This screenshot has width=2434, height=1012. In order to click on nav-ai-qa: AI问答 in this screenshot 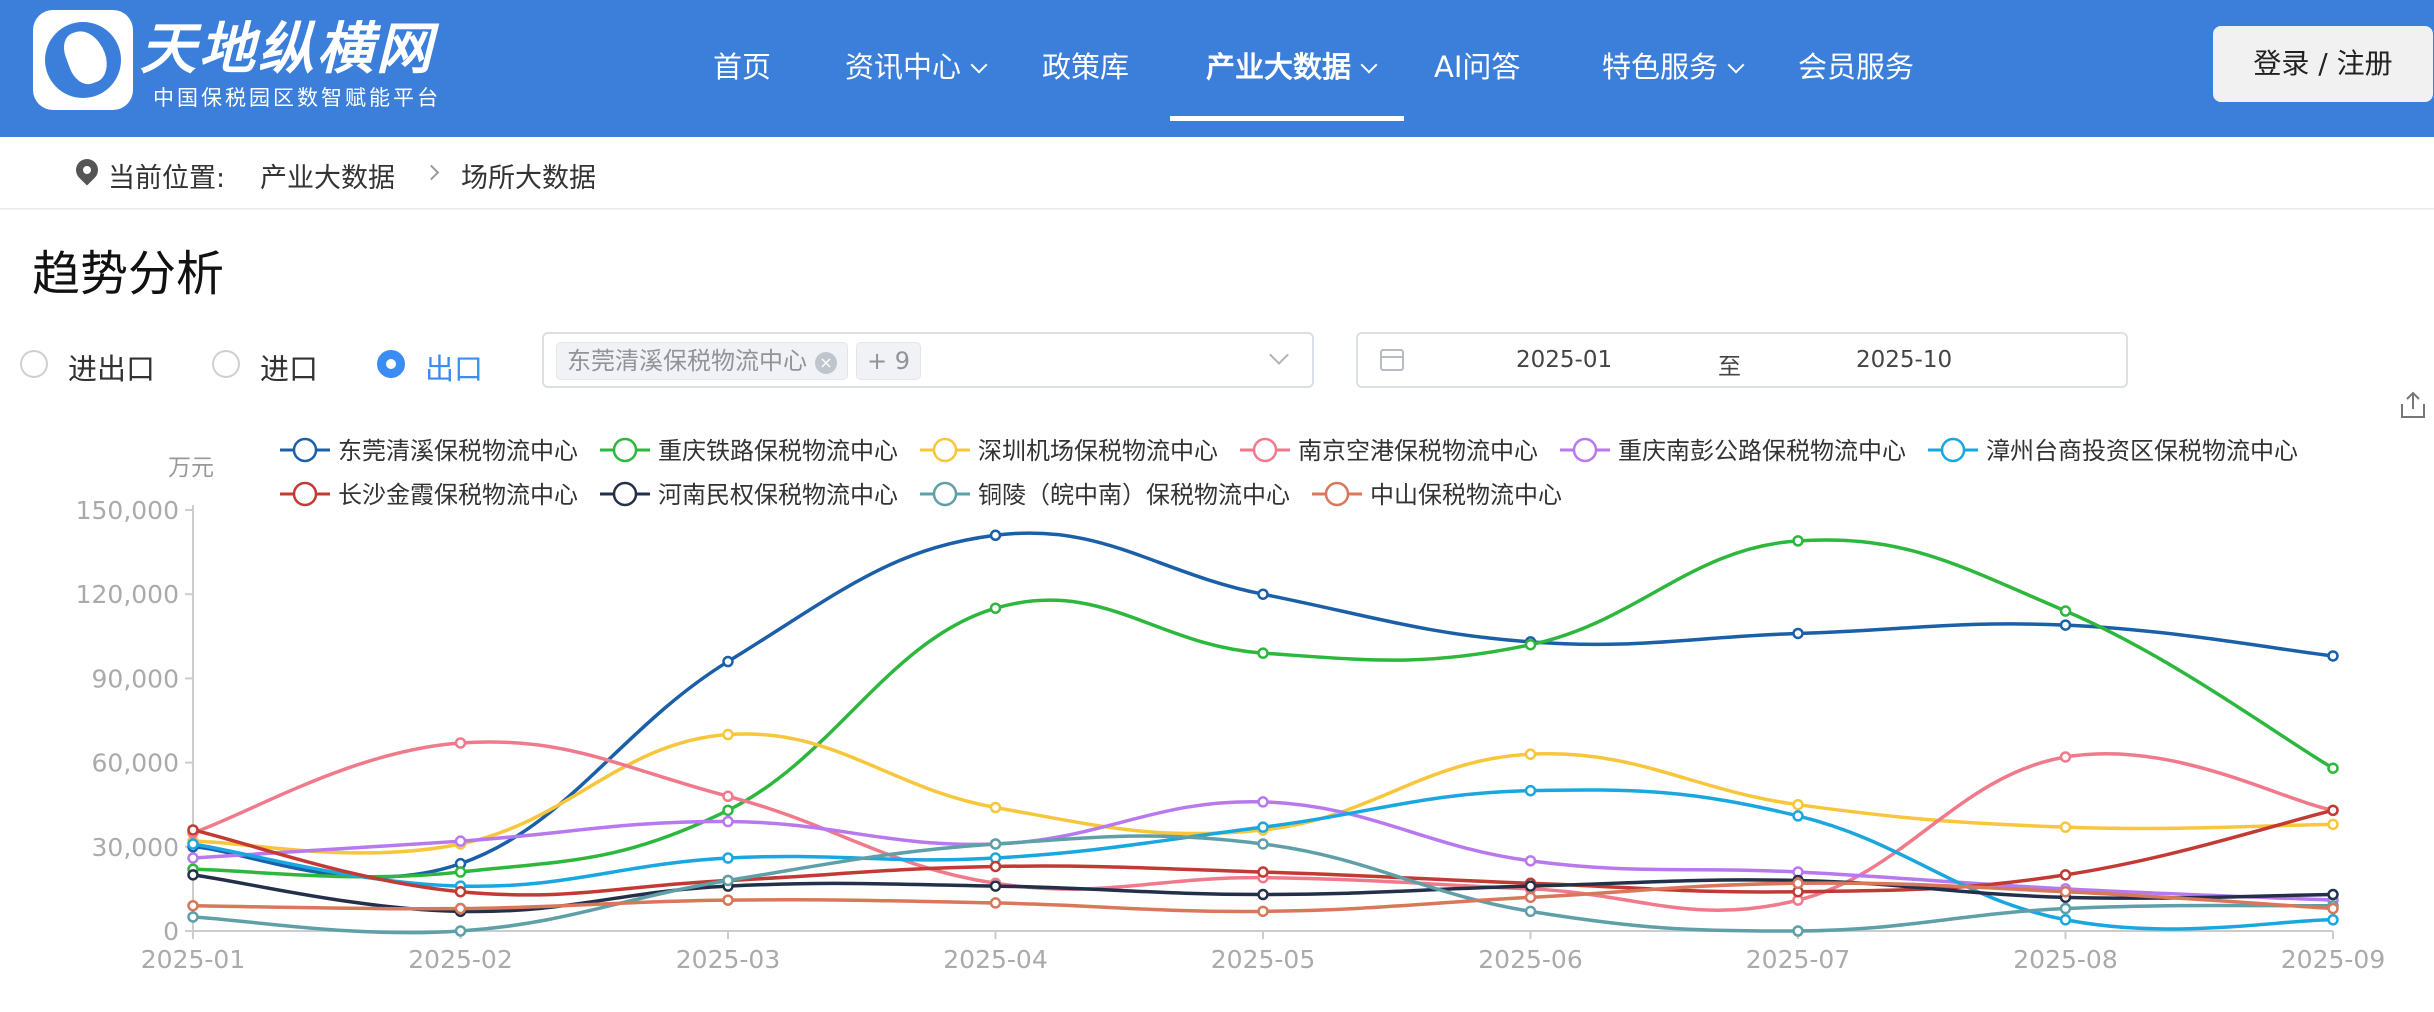, I will do `click(1477, 67)`.